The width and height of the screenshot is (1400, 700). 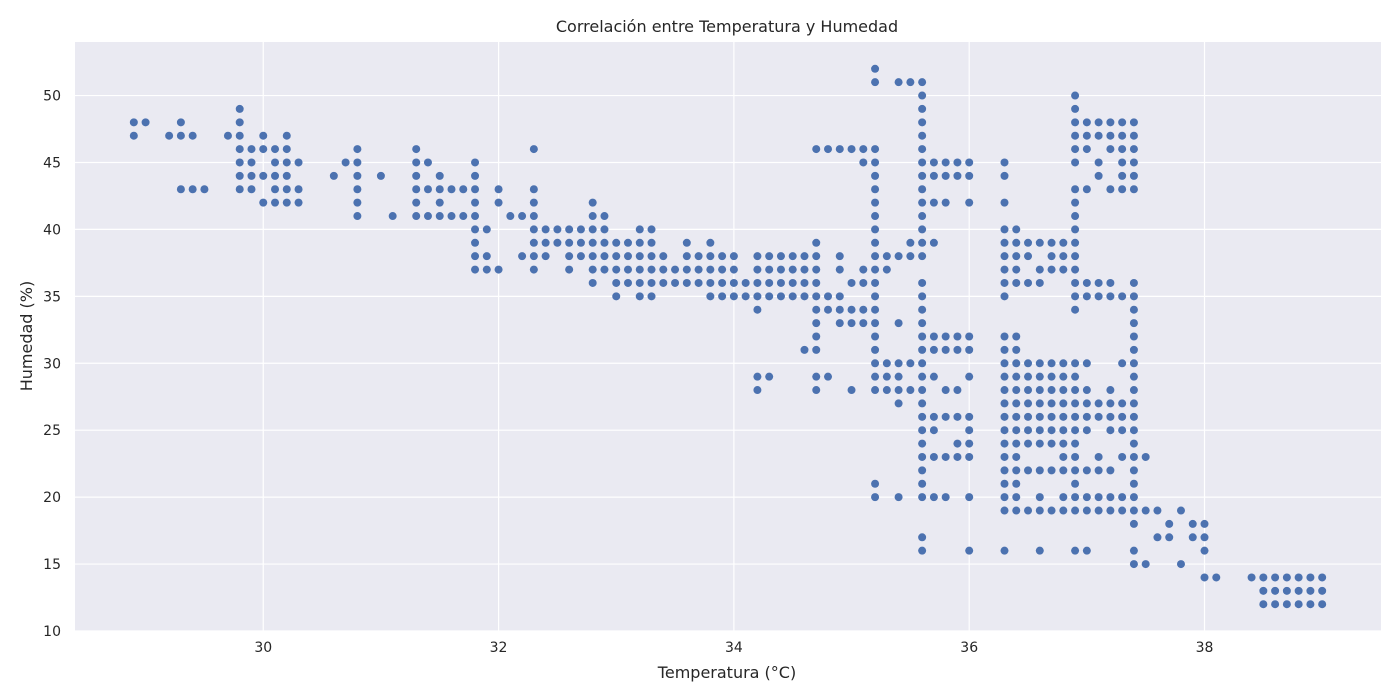 I want to click on x-tick-label: 32, so click(x=499, y=648).